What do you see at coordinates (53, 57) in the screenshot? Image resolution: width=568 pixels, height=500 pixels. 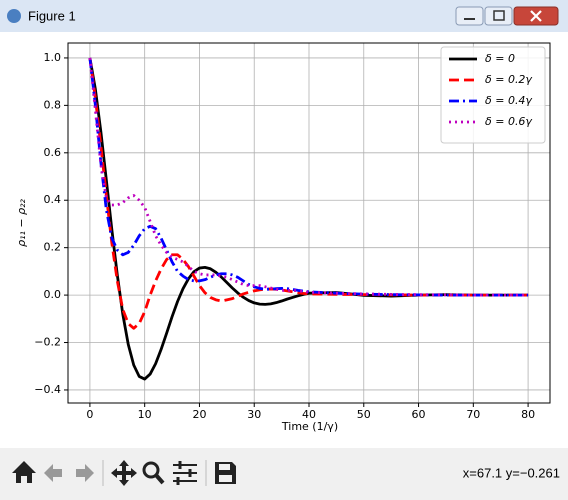 I see `y-tick-label: 1.0` at bounding box center [53, 57].